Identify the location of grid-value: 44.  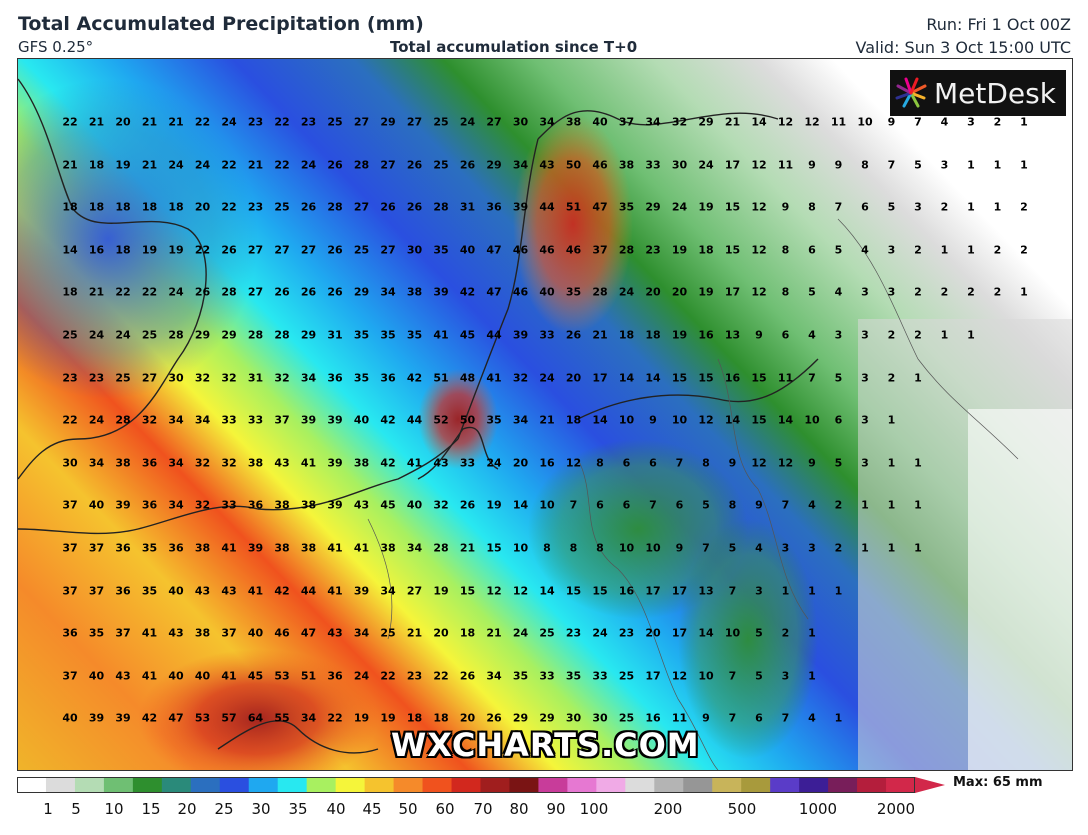
(494, 335).